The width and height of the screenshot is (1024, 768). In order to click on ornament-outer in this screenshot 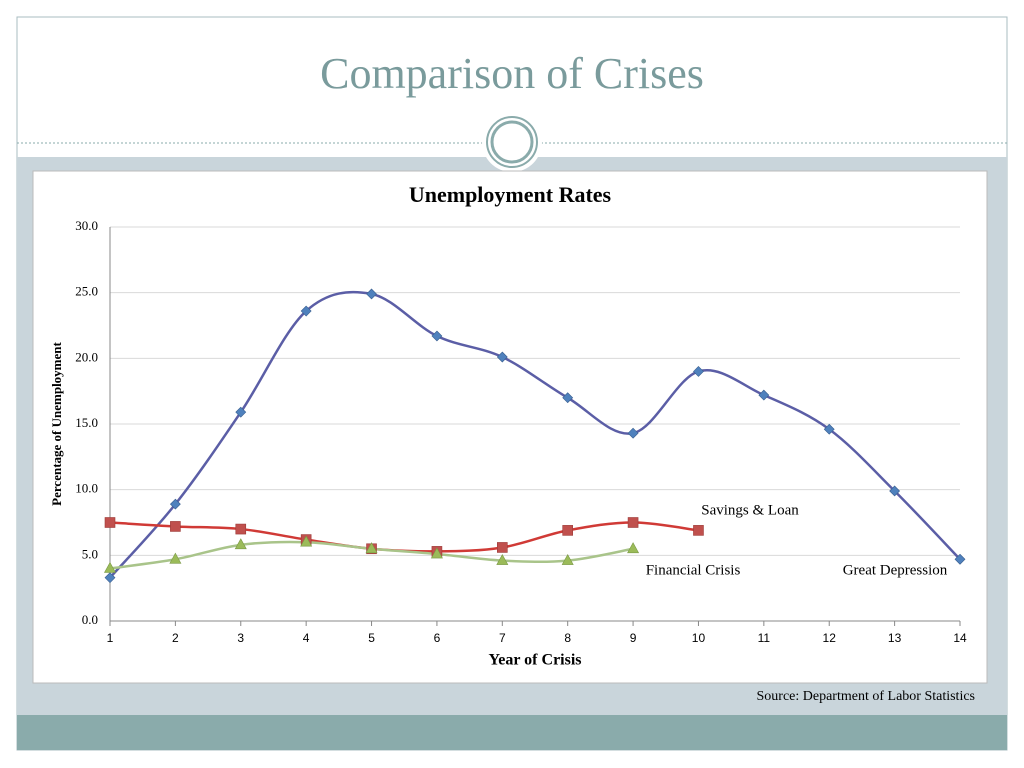, I will do `click(512, 142)`.